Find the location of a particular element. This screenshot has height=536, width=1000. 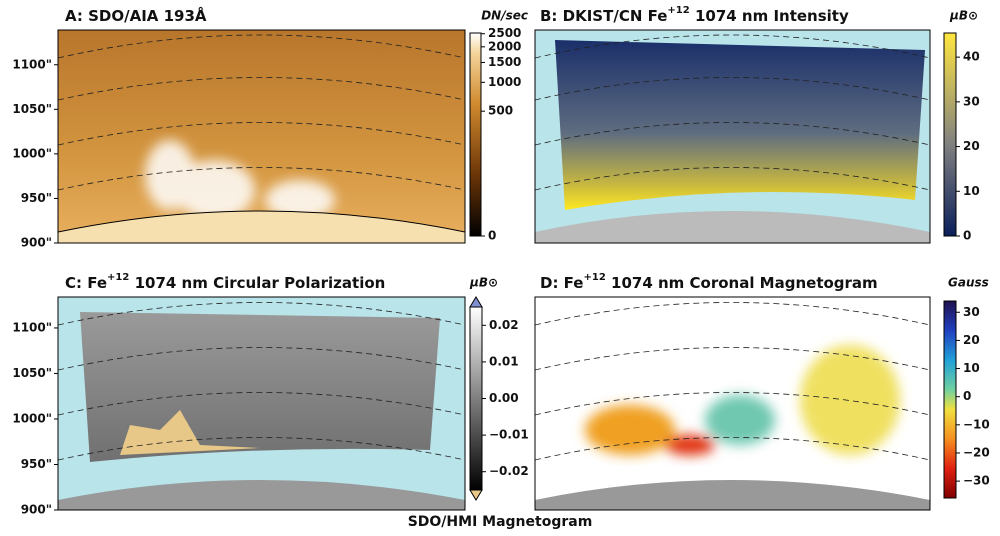

panel-title: B: DKIST/CN Fe+12 1074 nm Intensity is located at coordinates (694, 15).